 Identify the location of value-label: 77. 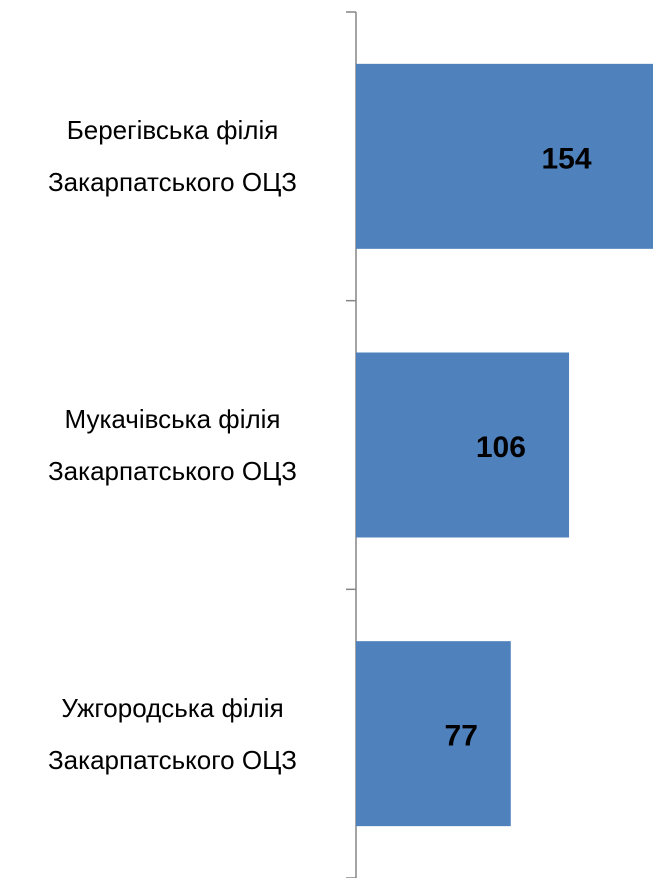
(461, 736).